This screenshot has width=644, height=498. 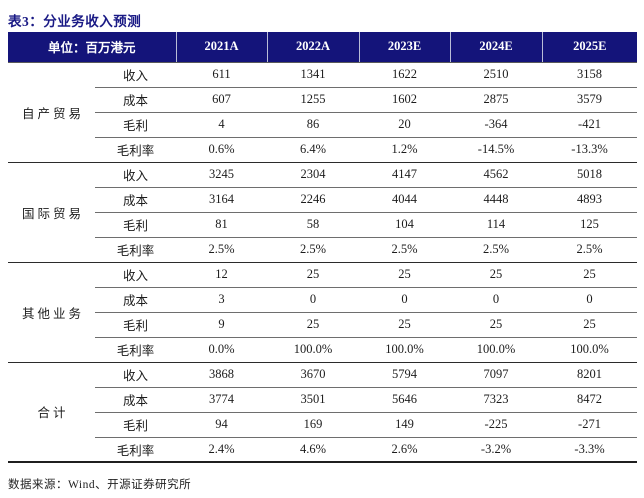 I want to click on table-row: 毛利 4 86 20 -364 -421, so click(x=323, y=124).